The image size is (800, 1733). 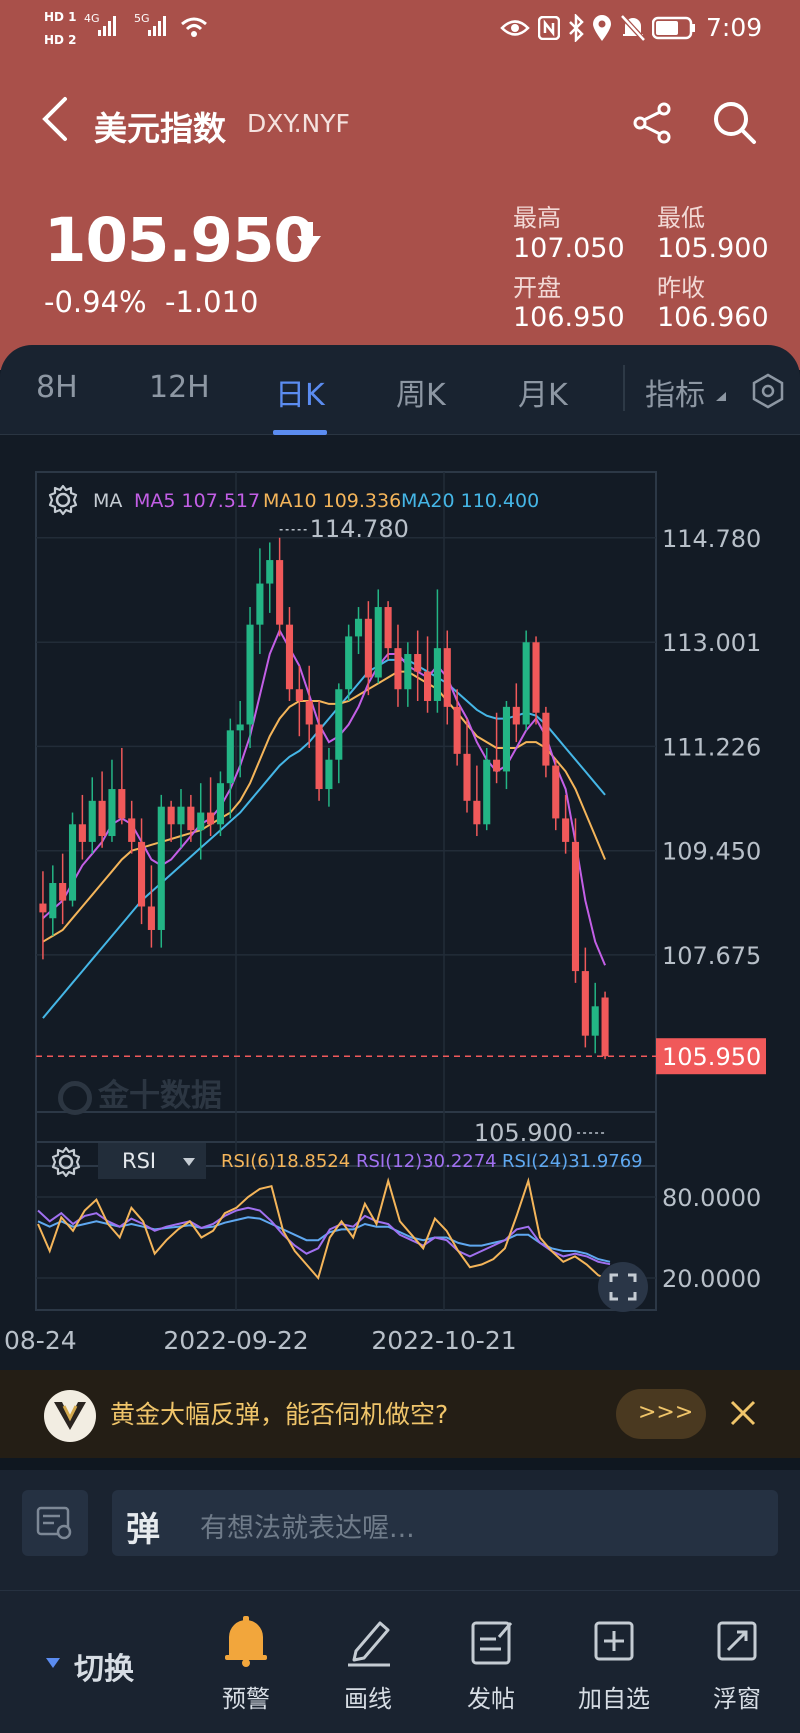 What do you see at coordinates (63, 500) in the screenshot?
I see `ma-settings-gear-icon` at bounding box center [63, 500].